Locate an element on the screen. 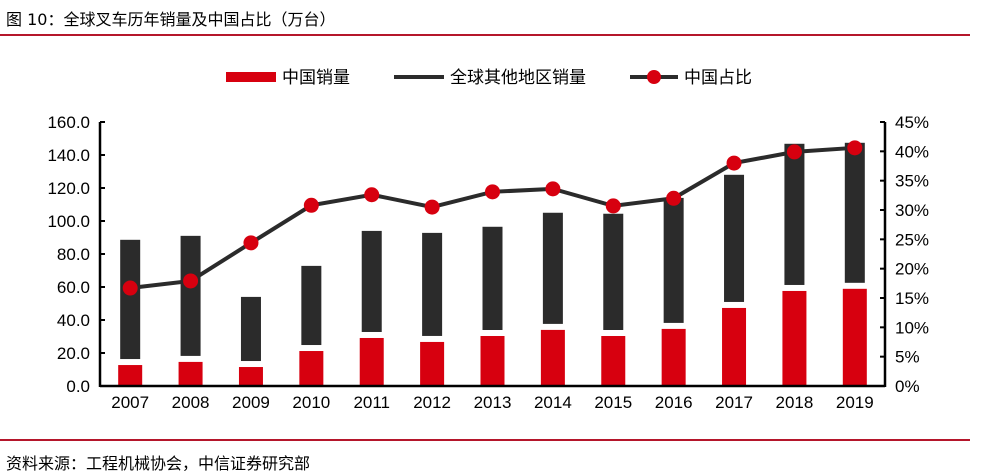 The height and width of the screenshot is (472, 986). x-tick-label: 2009 is located at coordinates (251, 402).